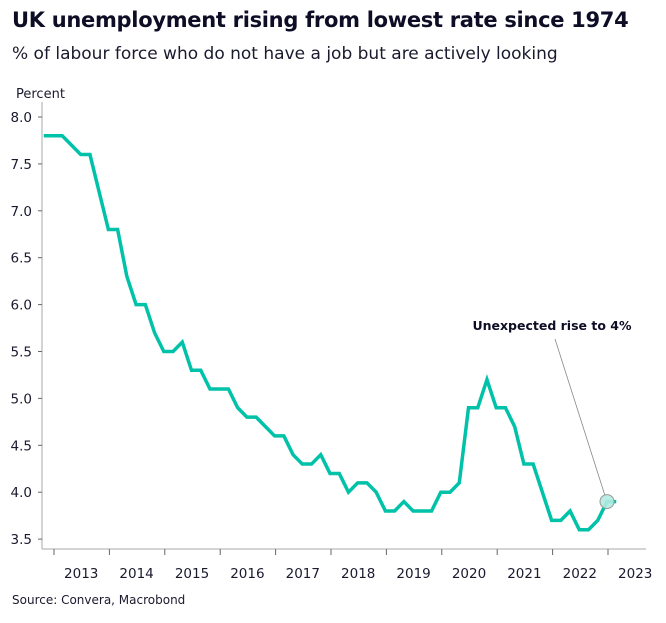 Image resolution: width=666 pixels, height=623 pixels. I want to click on y-tick-label: 3.5, so click(21, 540).